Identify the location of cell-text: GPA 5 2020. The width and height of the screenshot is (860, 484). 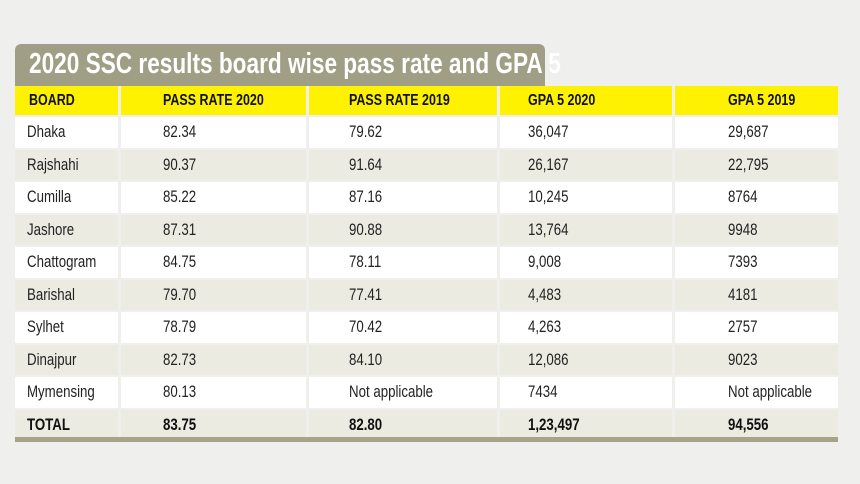
(562, 100).